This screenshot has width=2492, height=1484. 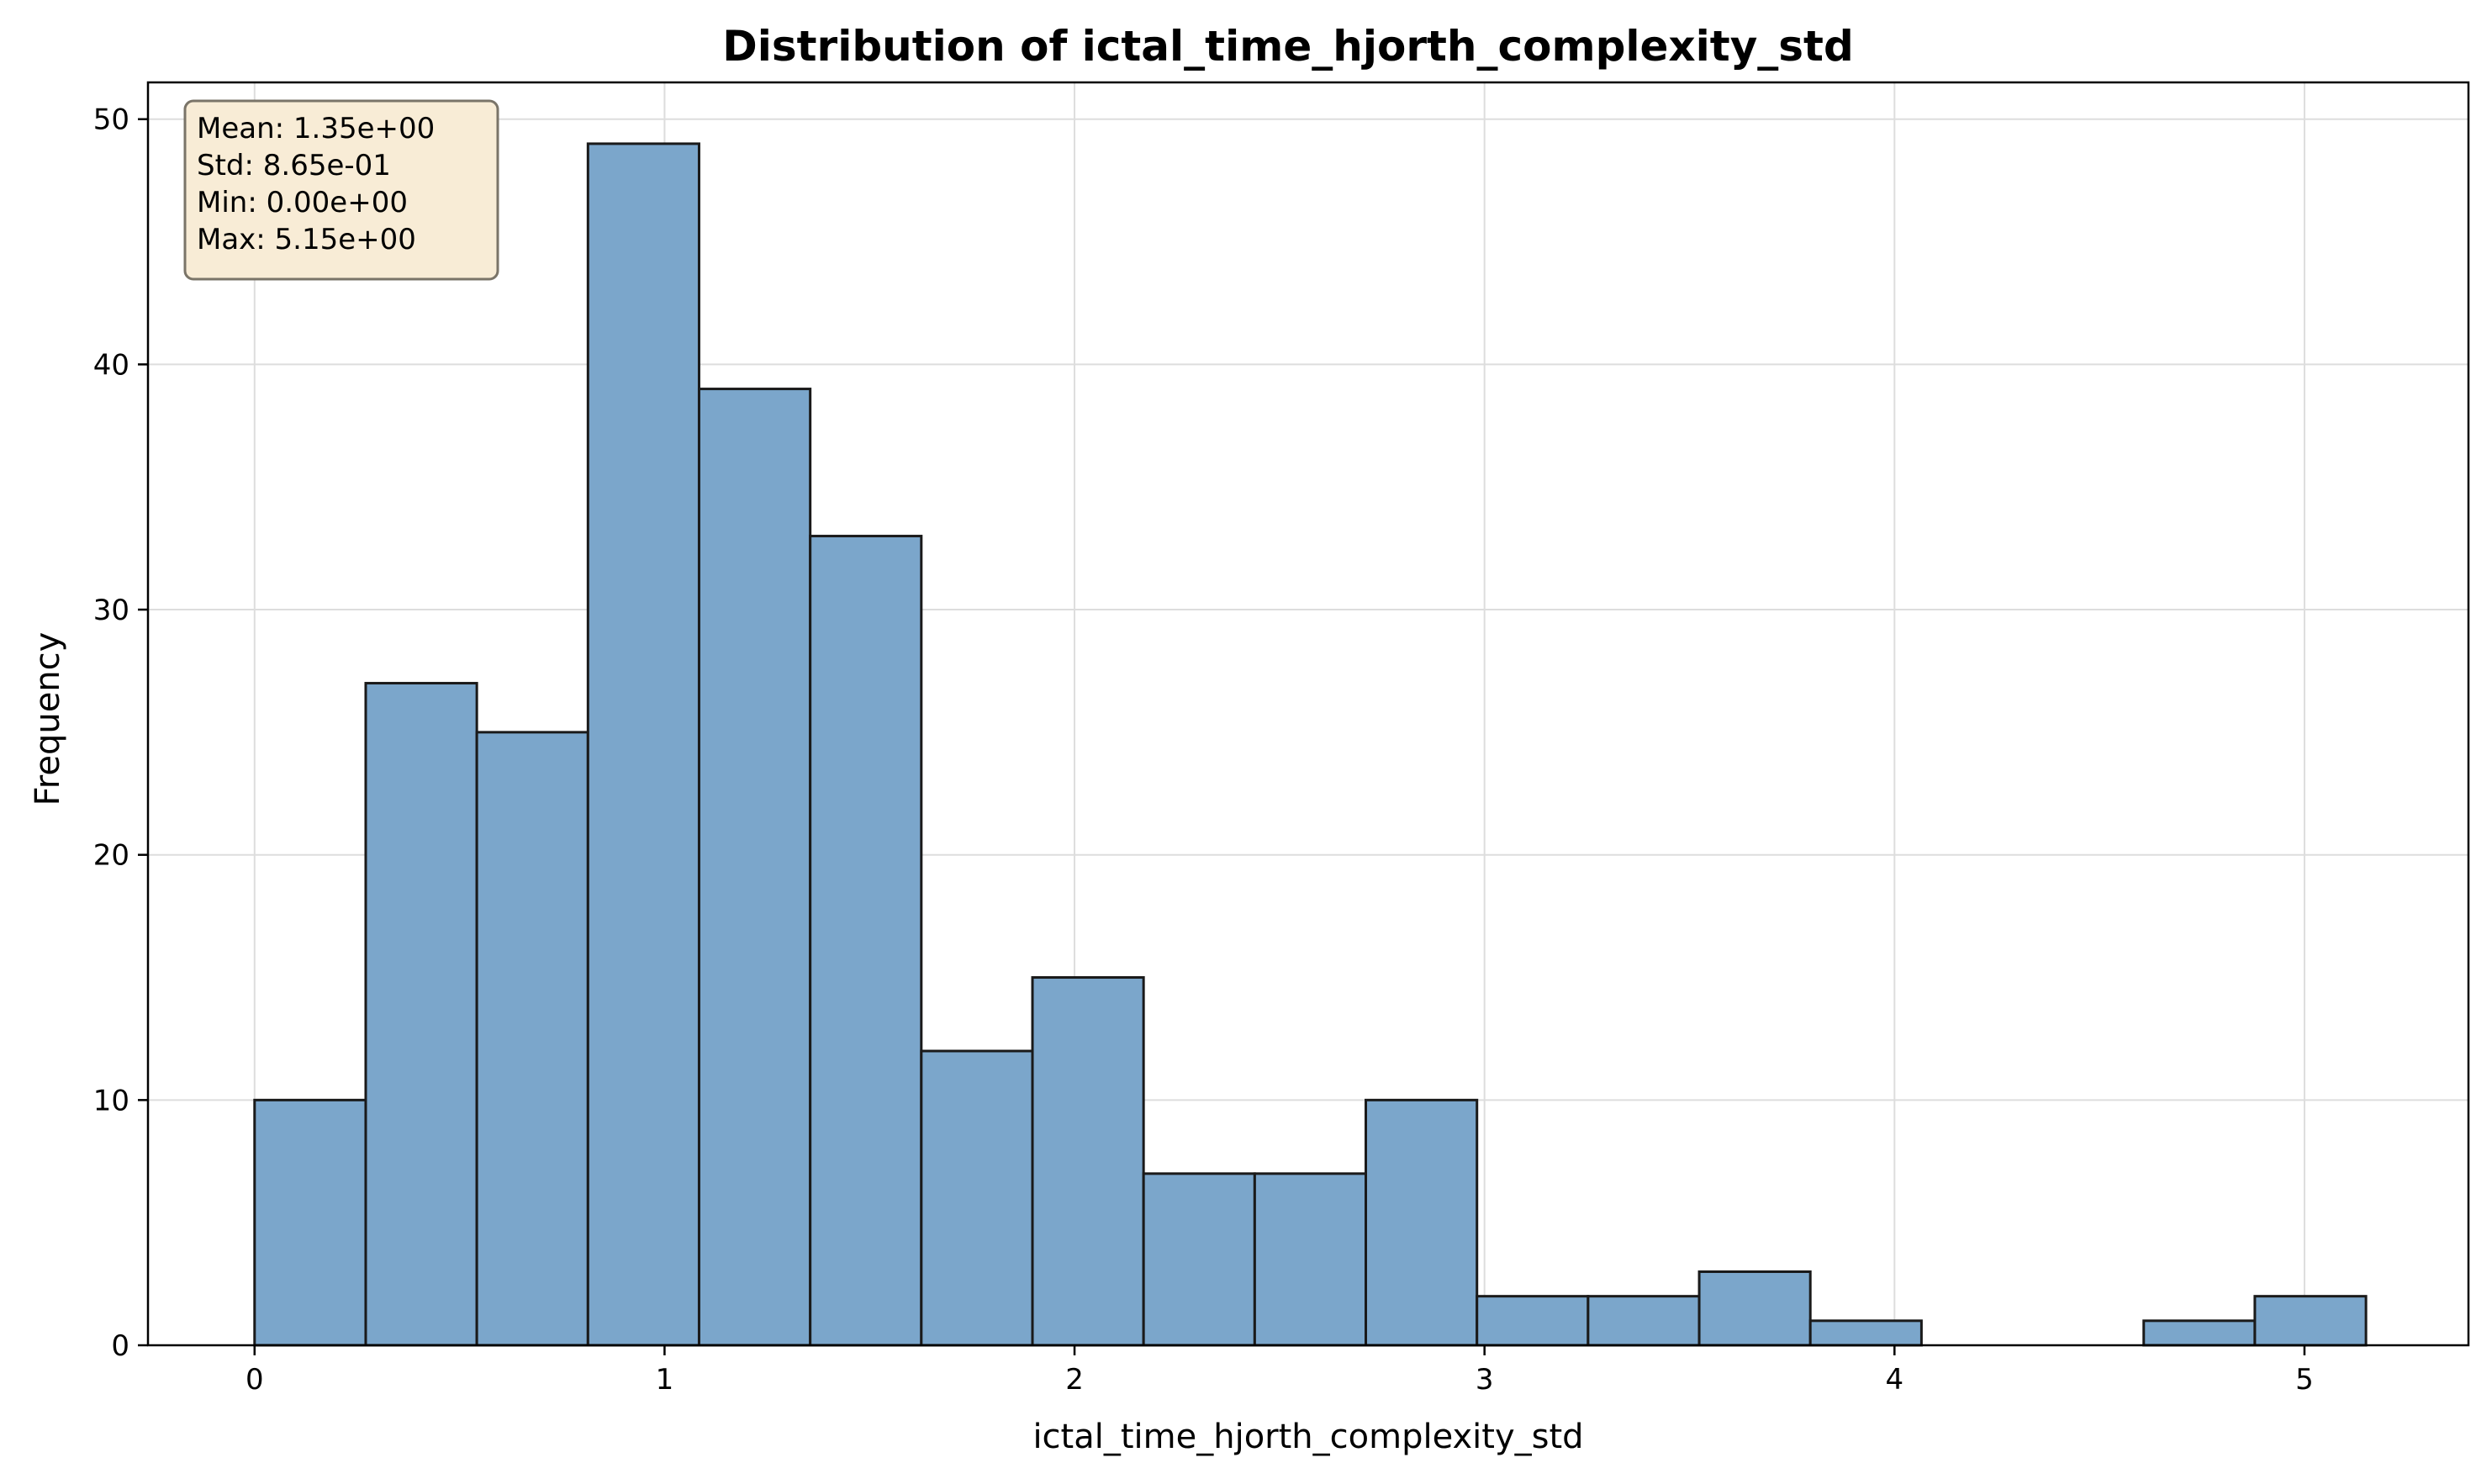 I want to click on x-tick-label: 3, so click(x=1485, y=1380).